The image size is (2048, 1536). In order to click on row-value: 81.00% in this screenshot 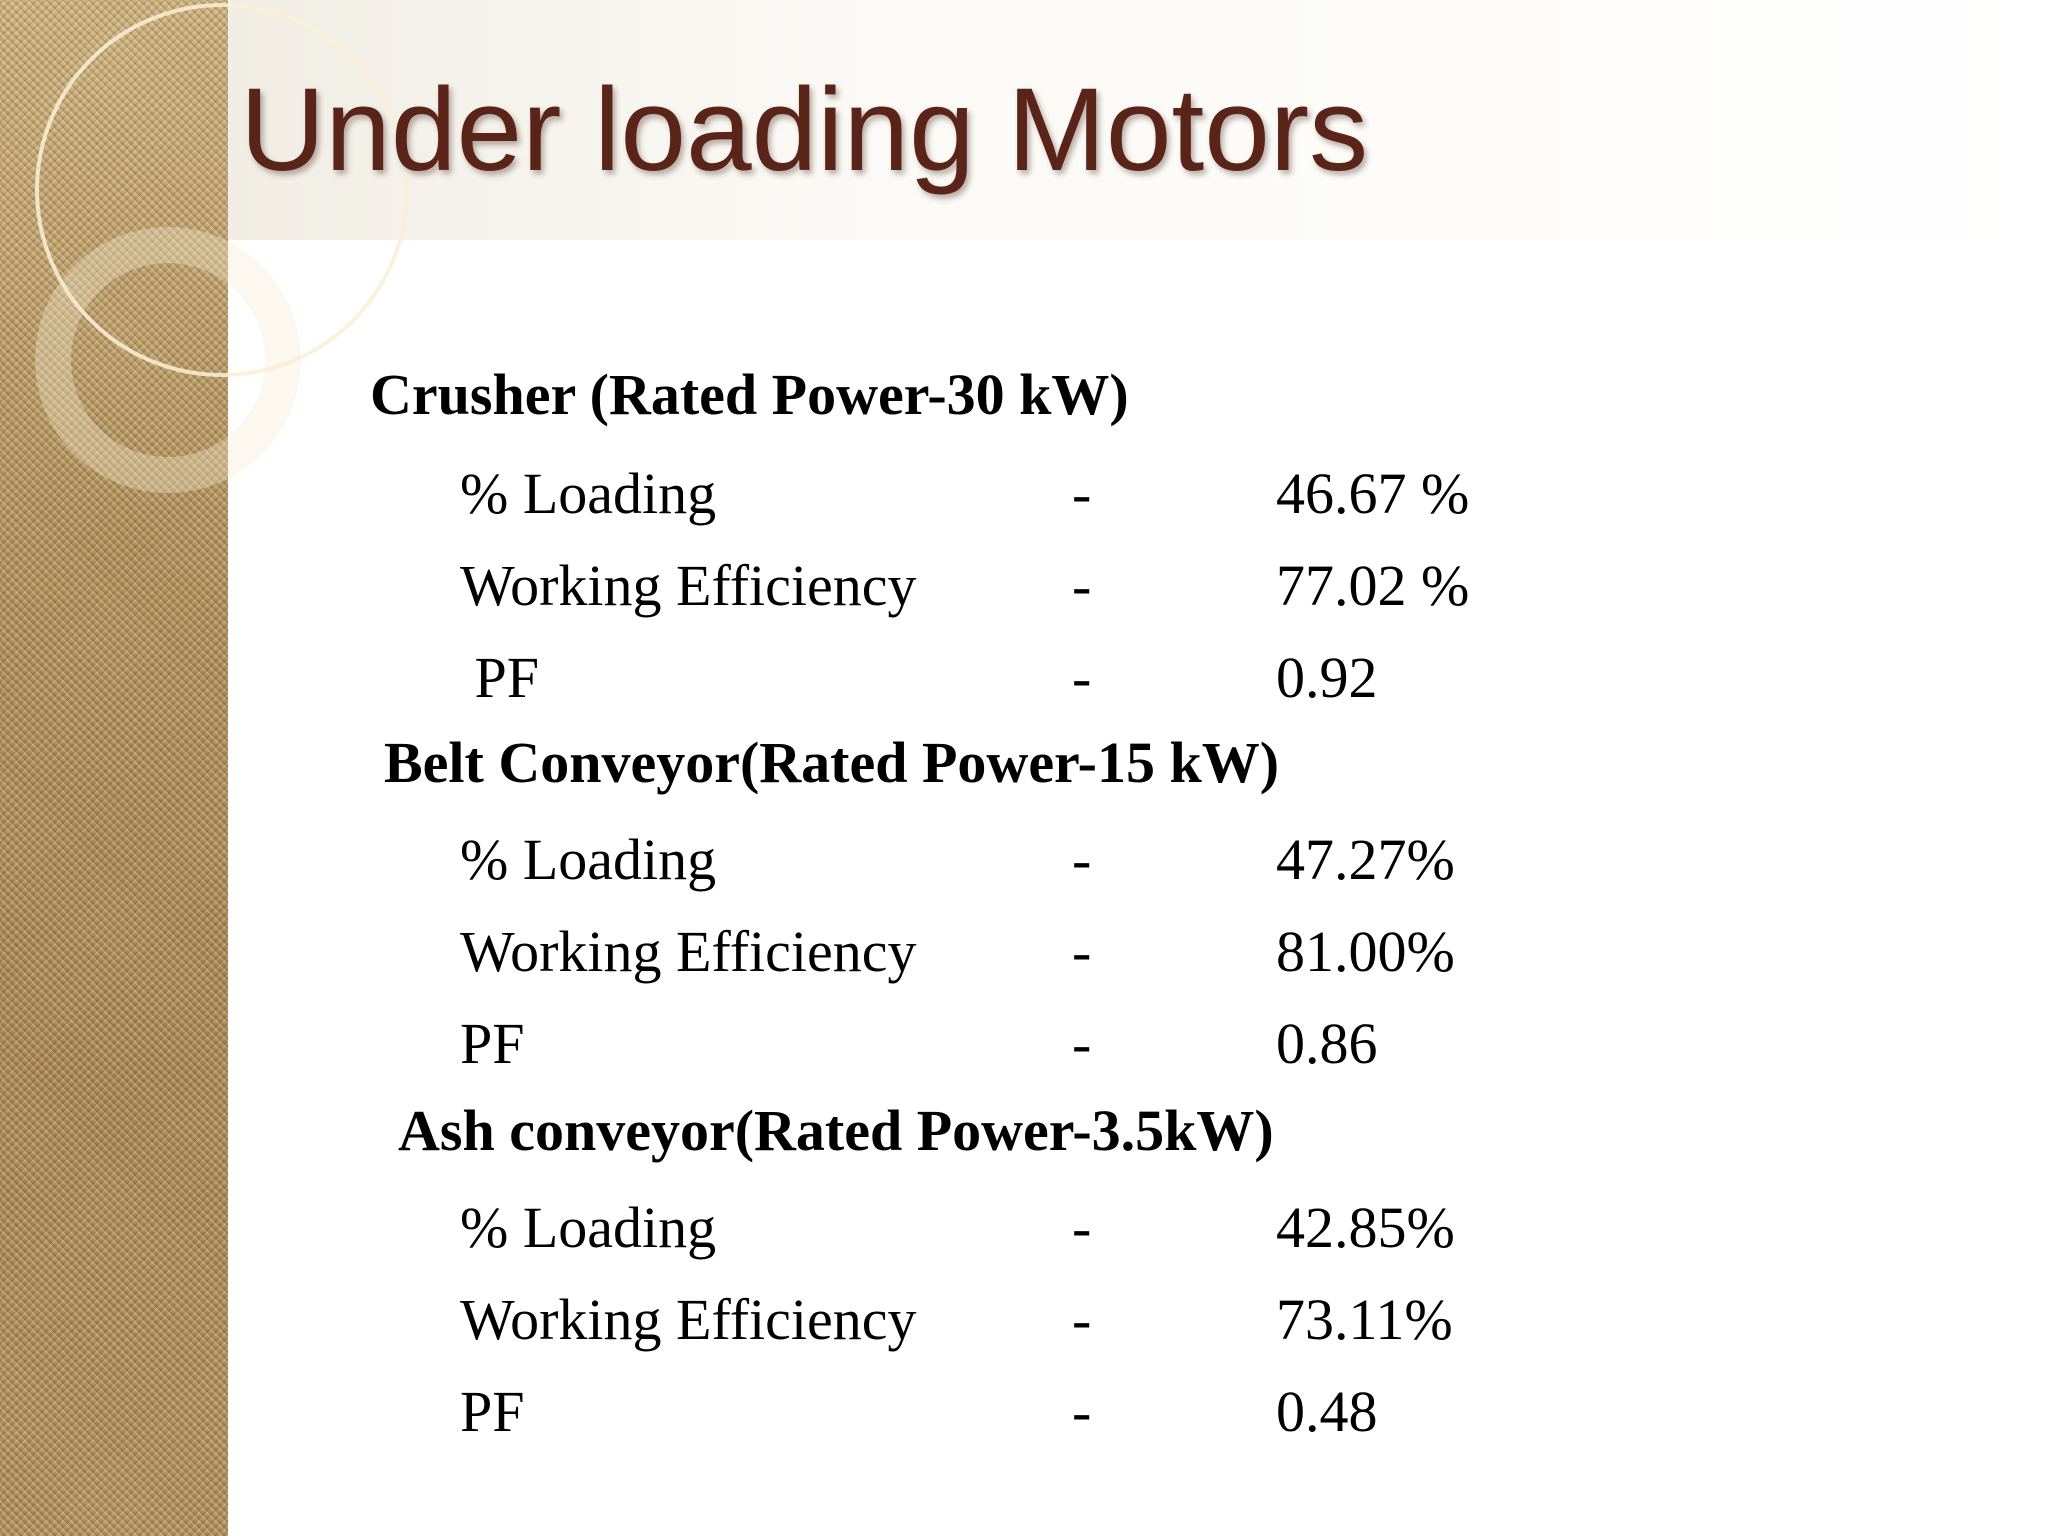, I will do `click(1365, 951)`.